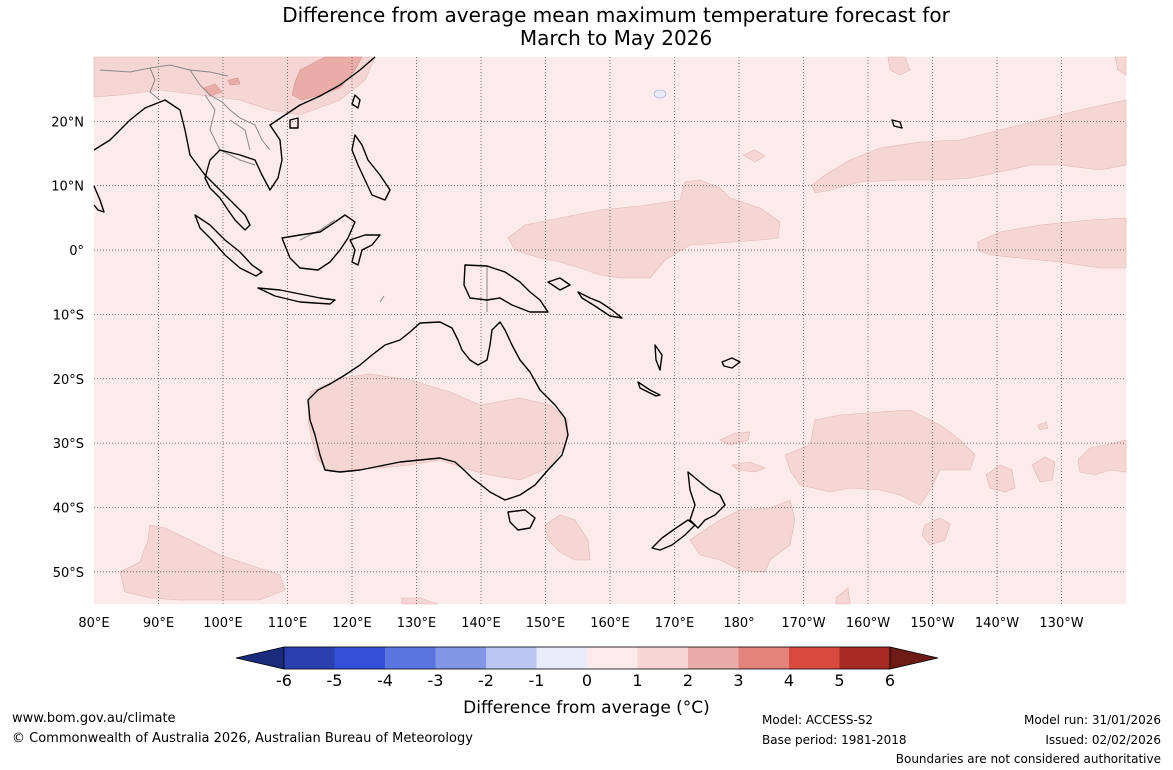 This screenshot has height=770, width=1173. What do you see at coordinates (506, 288) in the screenshot?
I see `coast-png` at bounding box center [506, 288].